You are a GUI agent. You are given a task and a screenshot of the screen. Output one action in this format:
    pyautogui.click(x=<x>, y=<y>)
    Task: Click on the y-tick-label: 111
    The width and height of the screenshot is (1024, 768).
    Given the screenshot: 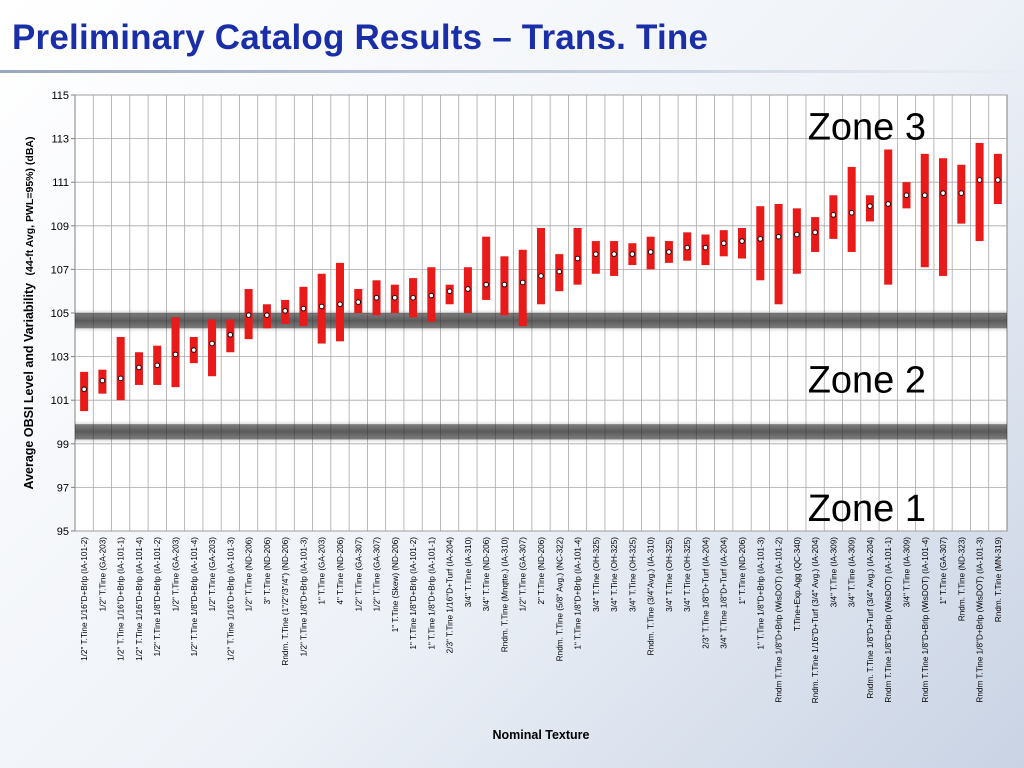 What is the action you would take?
    pyautogui.click(x=60, y=183)
    